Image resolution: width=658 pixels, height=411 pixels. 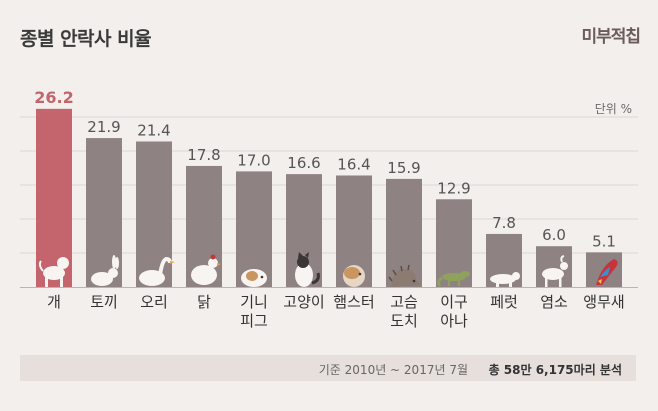 What do you see at coordinates (254, 302) in the screenshot?
I see `category-label: 기니` at bounding box center [254, 302].